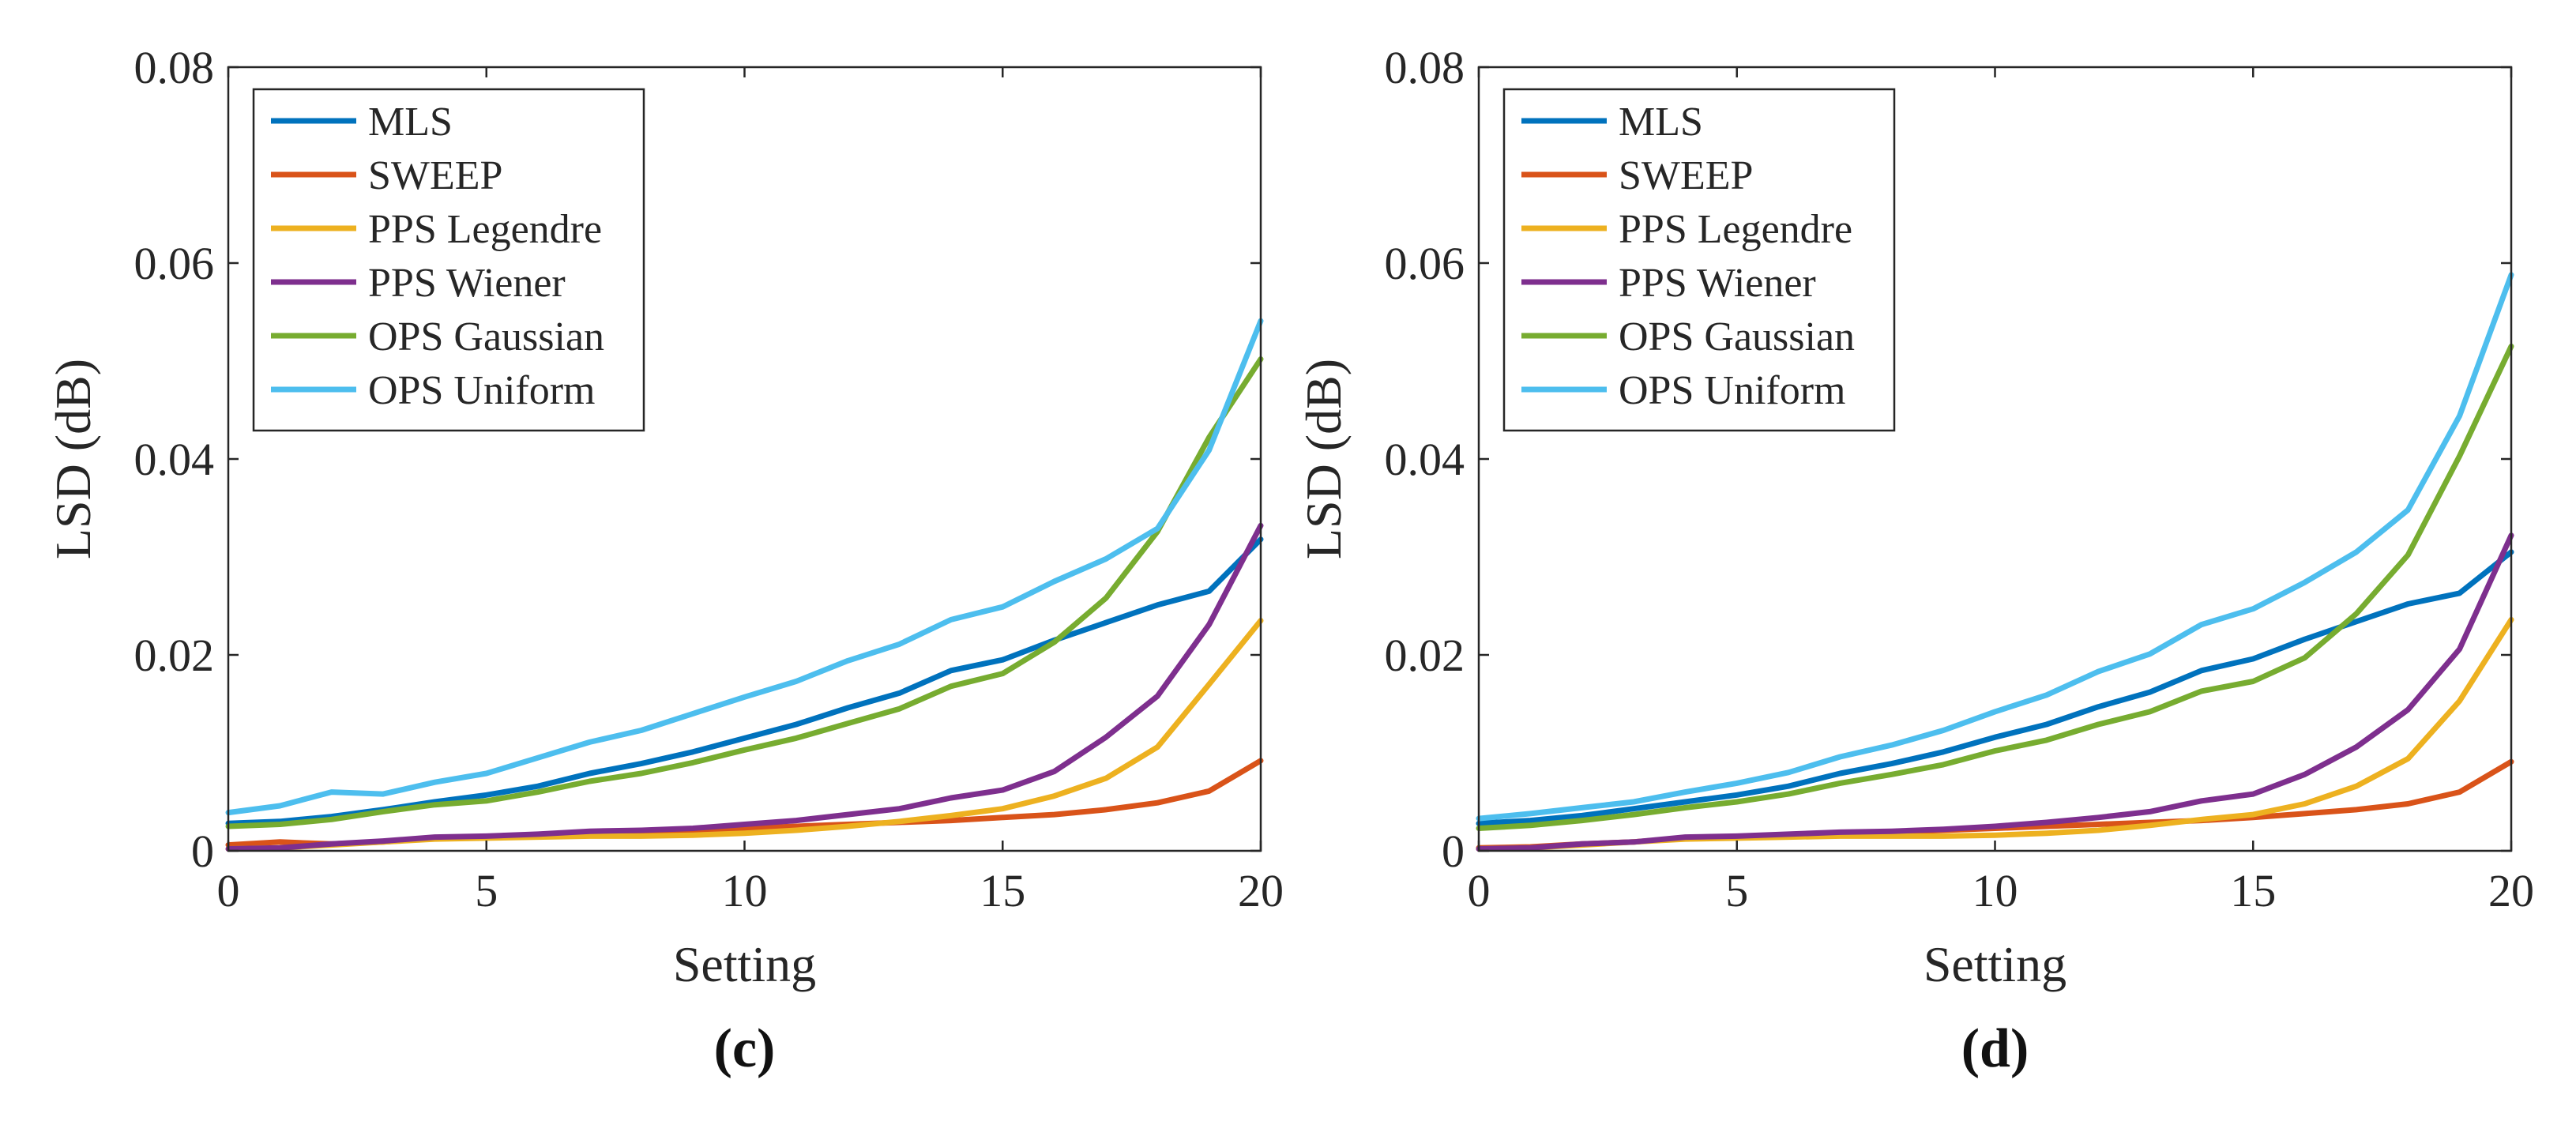  What do you see at coordinates (745, 1048) in the screenshot?
I see `panel-caption: (c)` at bounding box center [745, 1048].